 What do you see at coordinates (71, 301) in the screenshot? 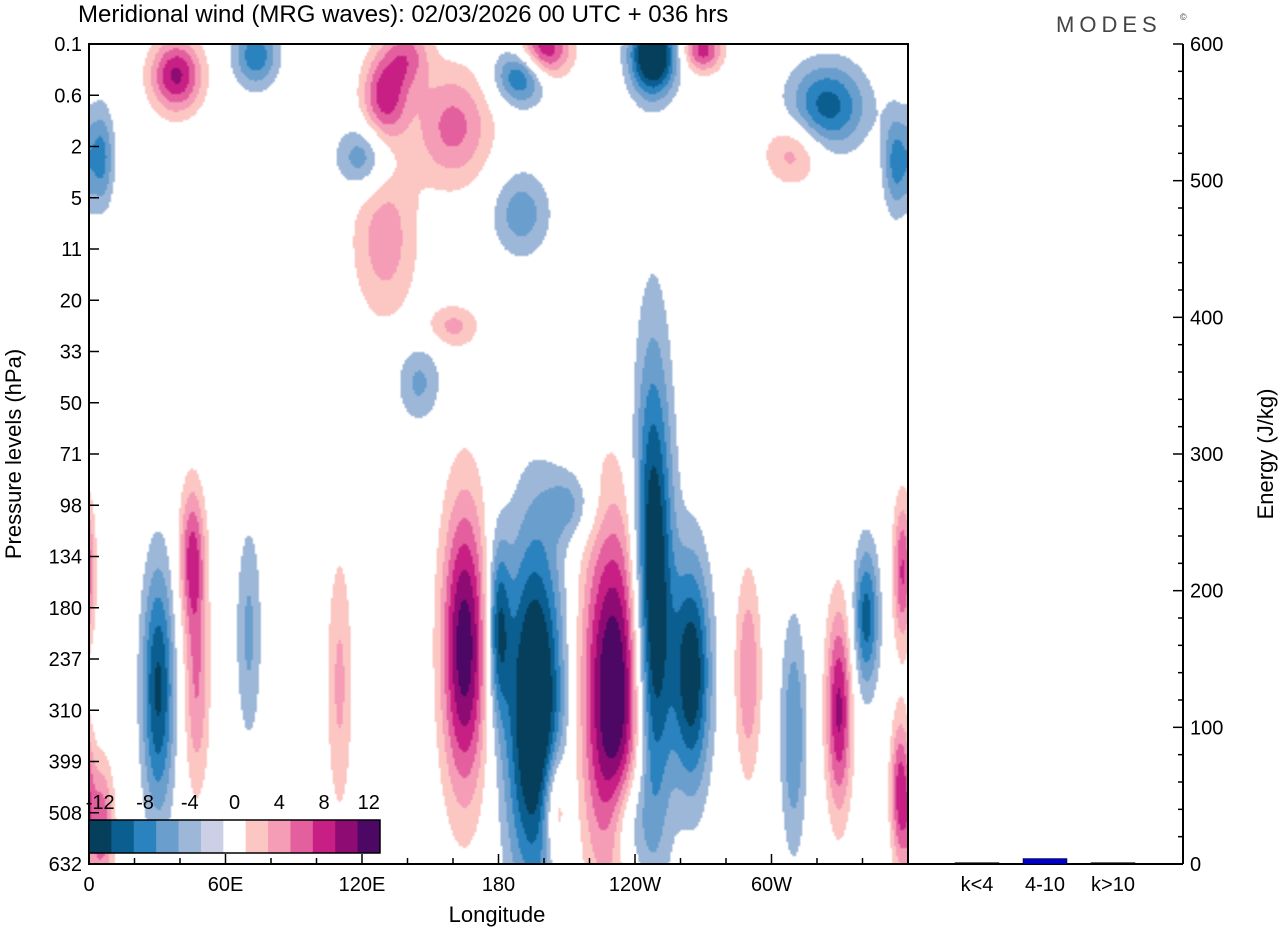
I see `y-tick-label: 20` at bounding box center [71, 301].